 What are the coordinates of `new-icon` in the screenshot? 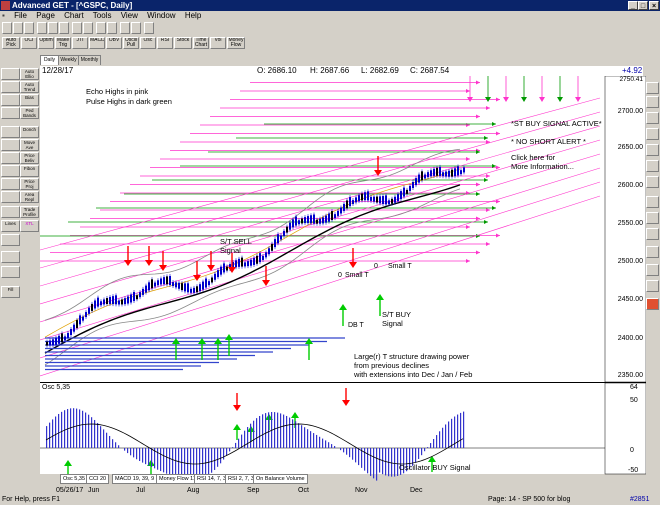 It's located at (7, 28).